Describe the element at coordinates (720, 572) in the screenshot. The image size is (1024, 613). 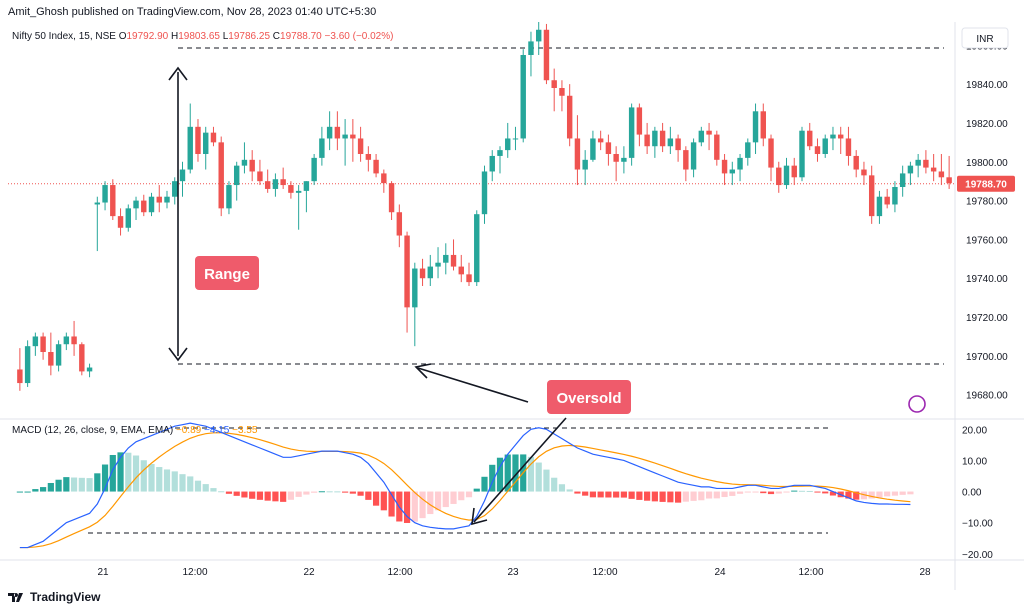
I see `time-tick-label: 24` at that location.